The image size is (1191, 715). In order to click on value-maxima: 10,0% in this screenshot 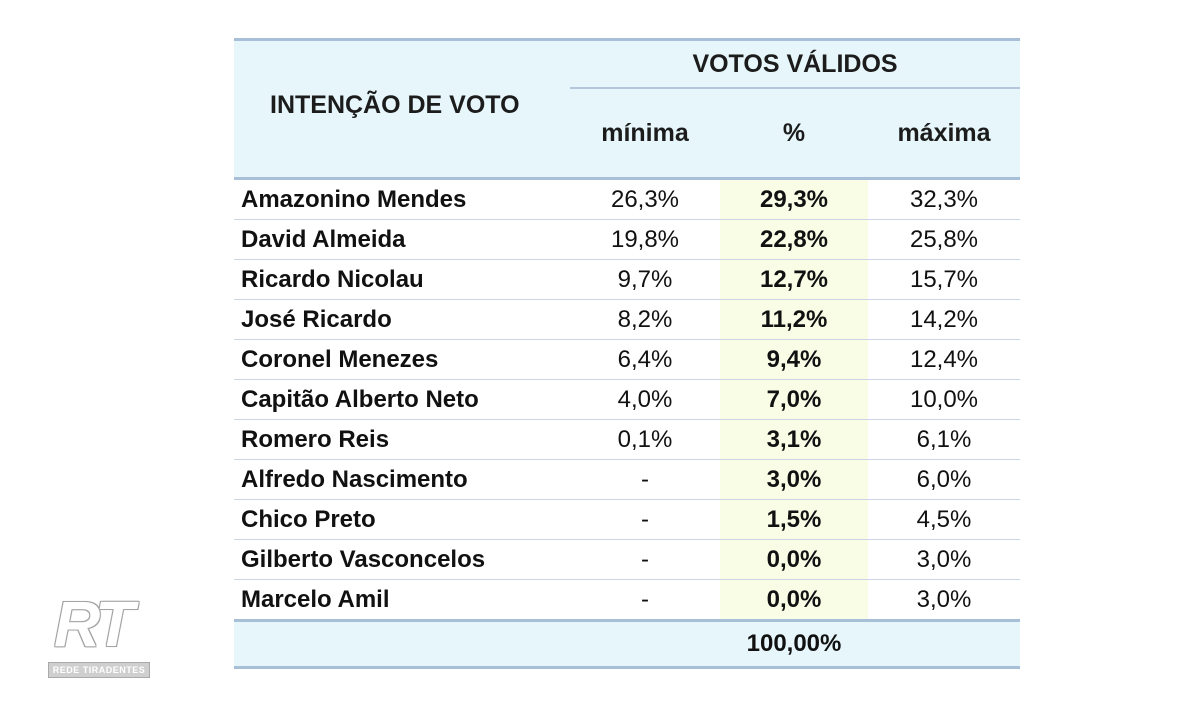, I will do `click(944, 399)`.